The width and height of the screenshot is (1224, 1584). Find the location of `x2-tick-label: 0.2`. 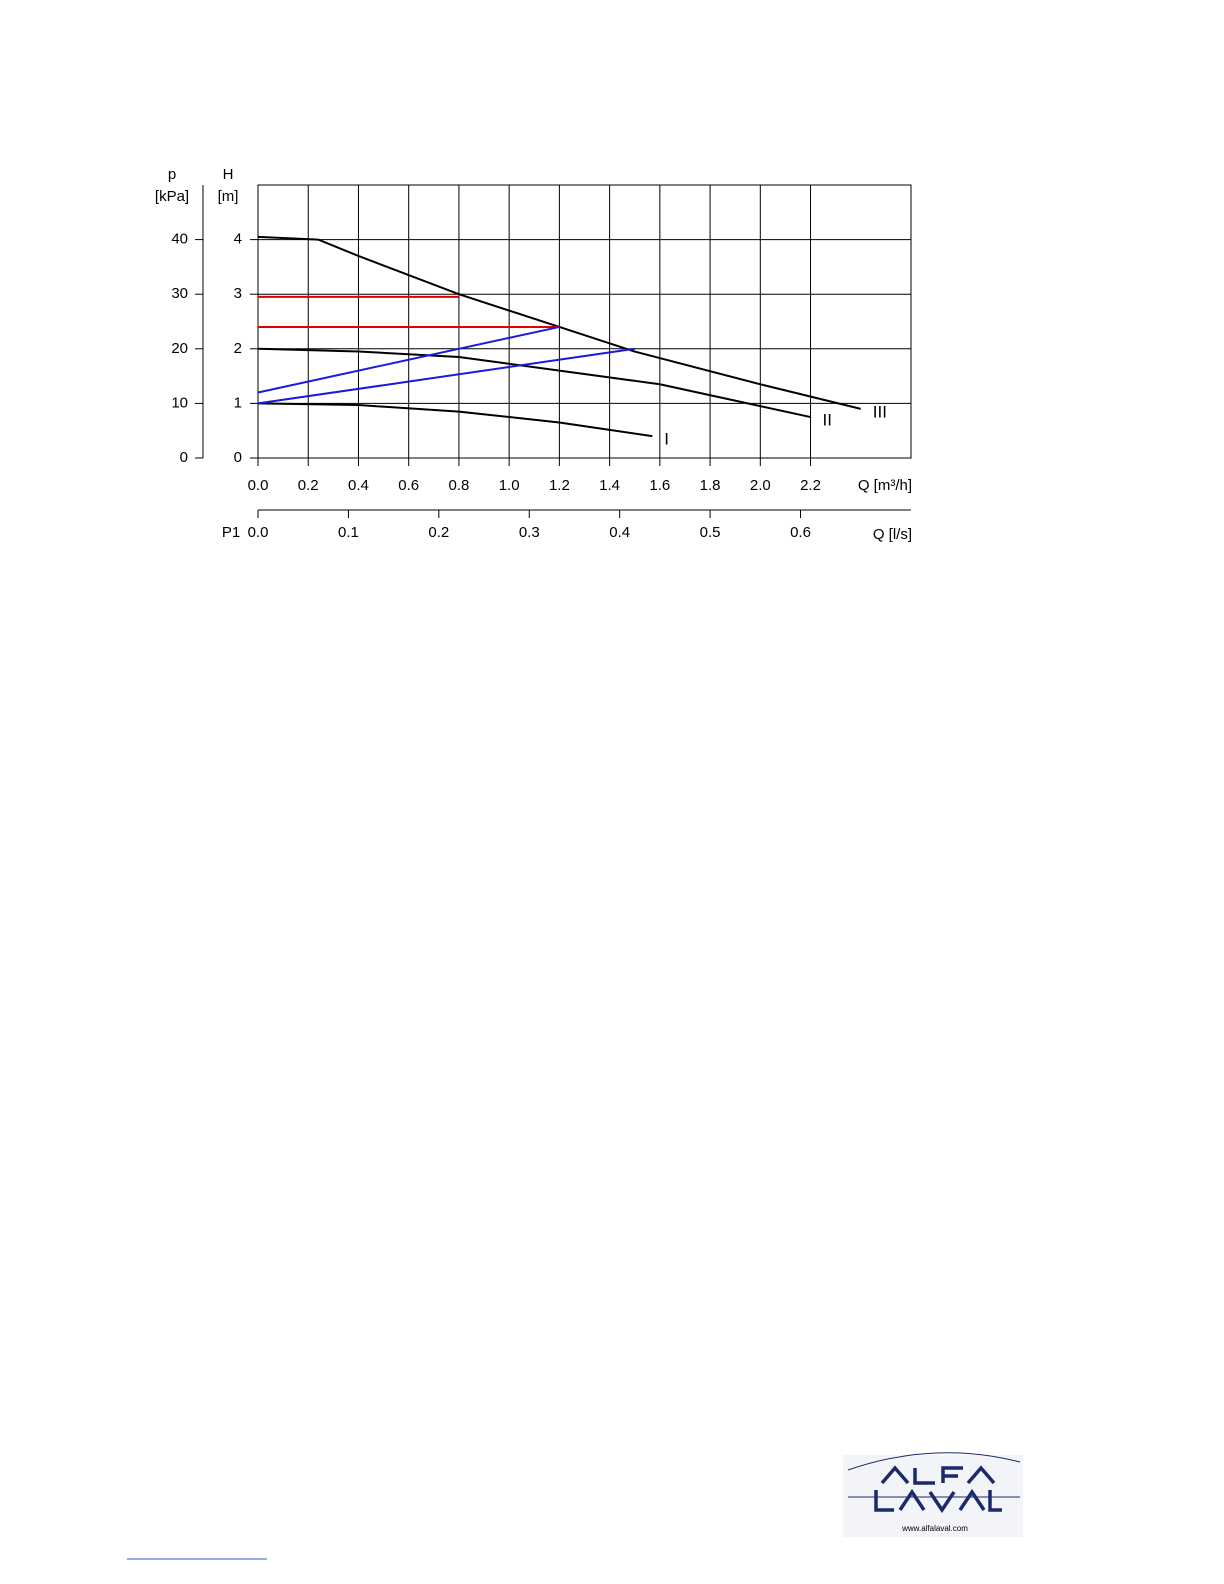

x2-tick-label: 0.2 is located at coordinates (438, 532).